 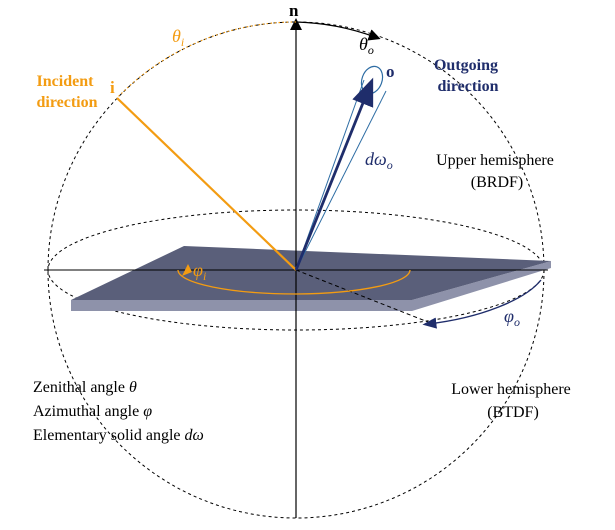 I want to click on theta-o-arc, so click(x=338, y=31).